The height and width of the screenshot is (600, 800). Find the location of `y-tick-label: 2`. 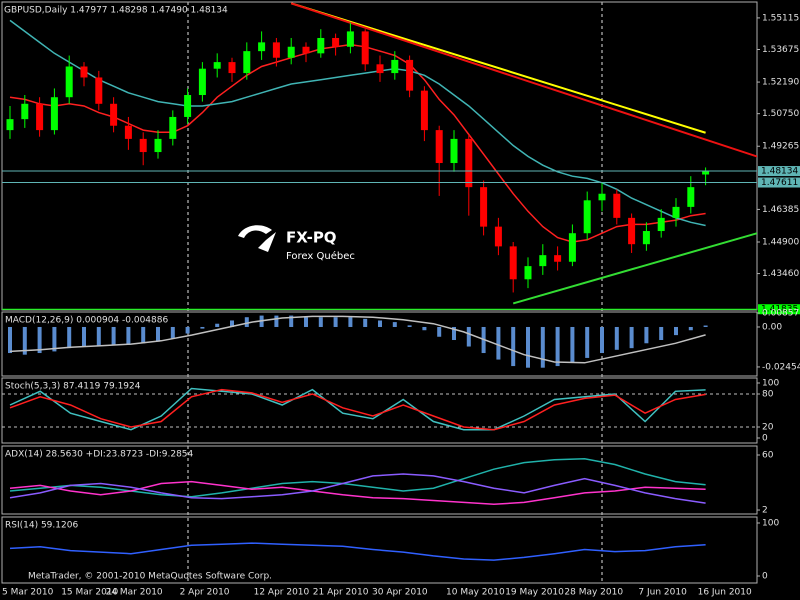

y-tick-label: 2 is located at coordinates (765, 511).